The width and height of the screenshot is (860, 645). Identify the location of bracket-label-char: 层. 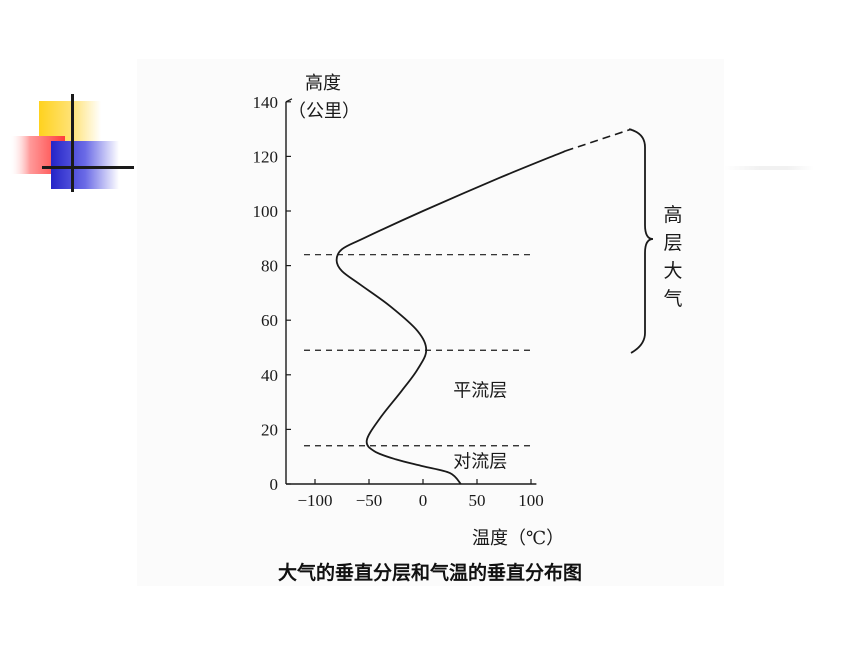
(672, 243).